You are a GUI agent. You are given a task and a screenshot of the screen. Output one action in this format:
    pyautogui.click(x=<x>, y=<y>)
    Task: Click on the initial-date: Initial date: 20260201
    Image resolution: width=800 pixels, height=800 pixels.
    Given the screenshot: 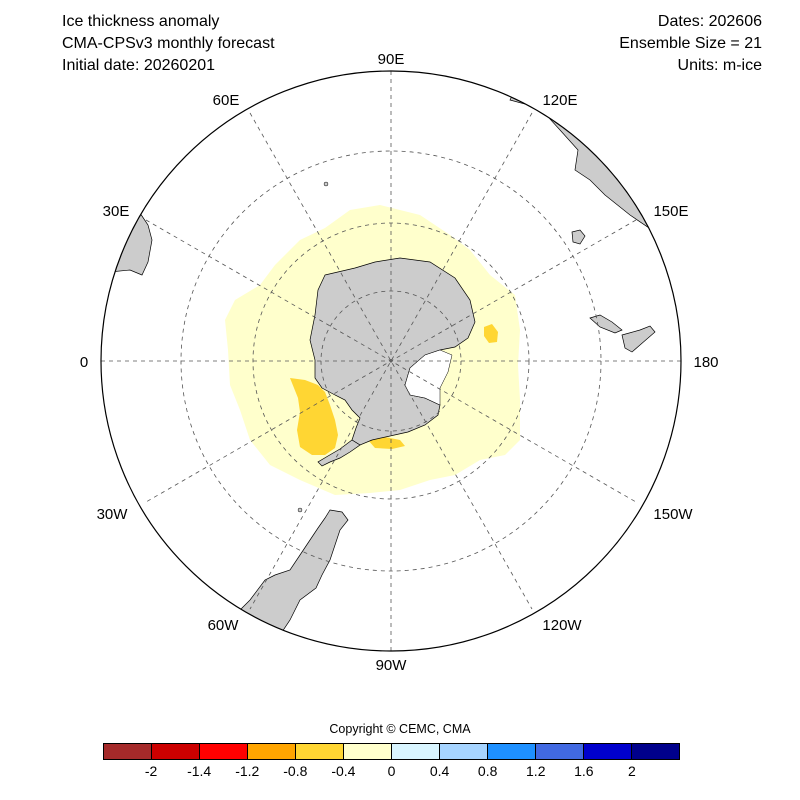 What is the action you would take?
    pyautogui.click(x=139, y=65)
    